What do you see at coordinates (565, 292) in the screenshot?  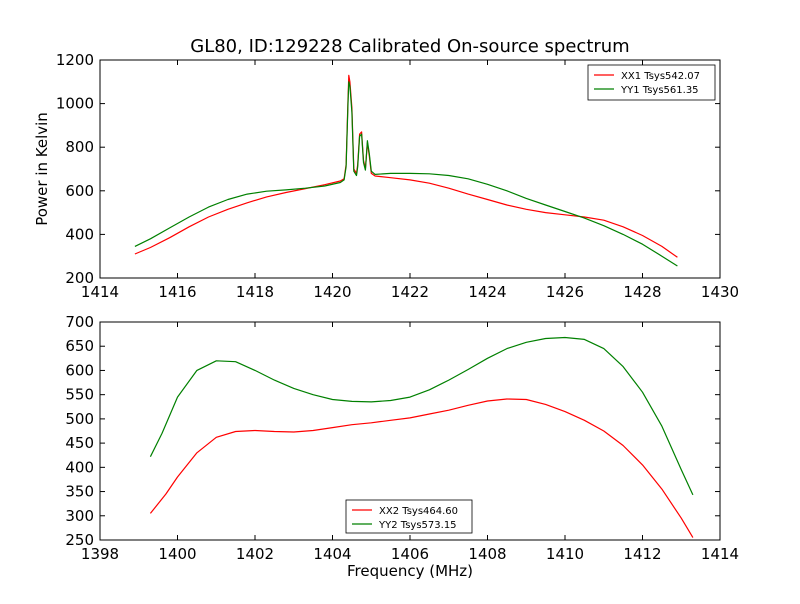 I see `x-tick-label: 1426` at bounding box center [565, 292].